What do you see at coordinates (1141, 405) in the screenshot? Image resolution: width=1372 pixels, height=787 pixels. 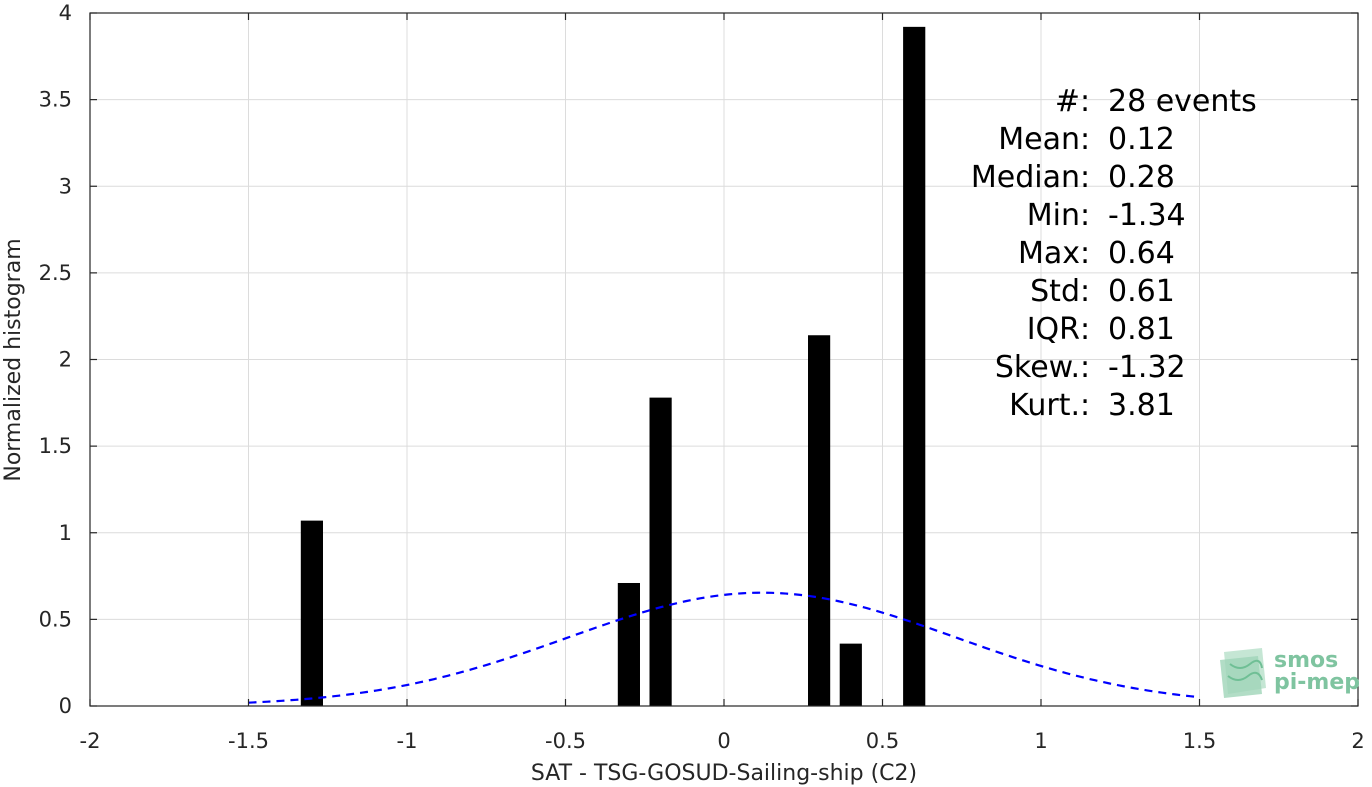 I see `stat-value: 3.81` at bounding box center [1141, 405].